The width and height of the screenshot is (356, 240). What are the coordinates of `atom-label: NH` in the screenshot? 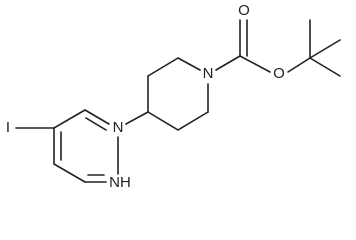 It's located at (120, 182).